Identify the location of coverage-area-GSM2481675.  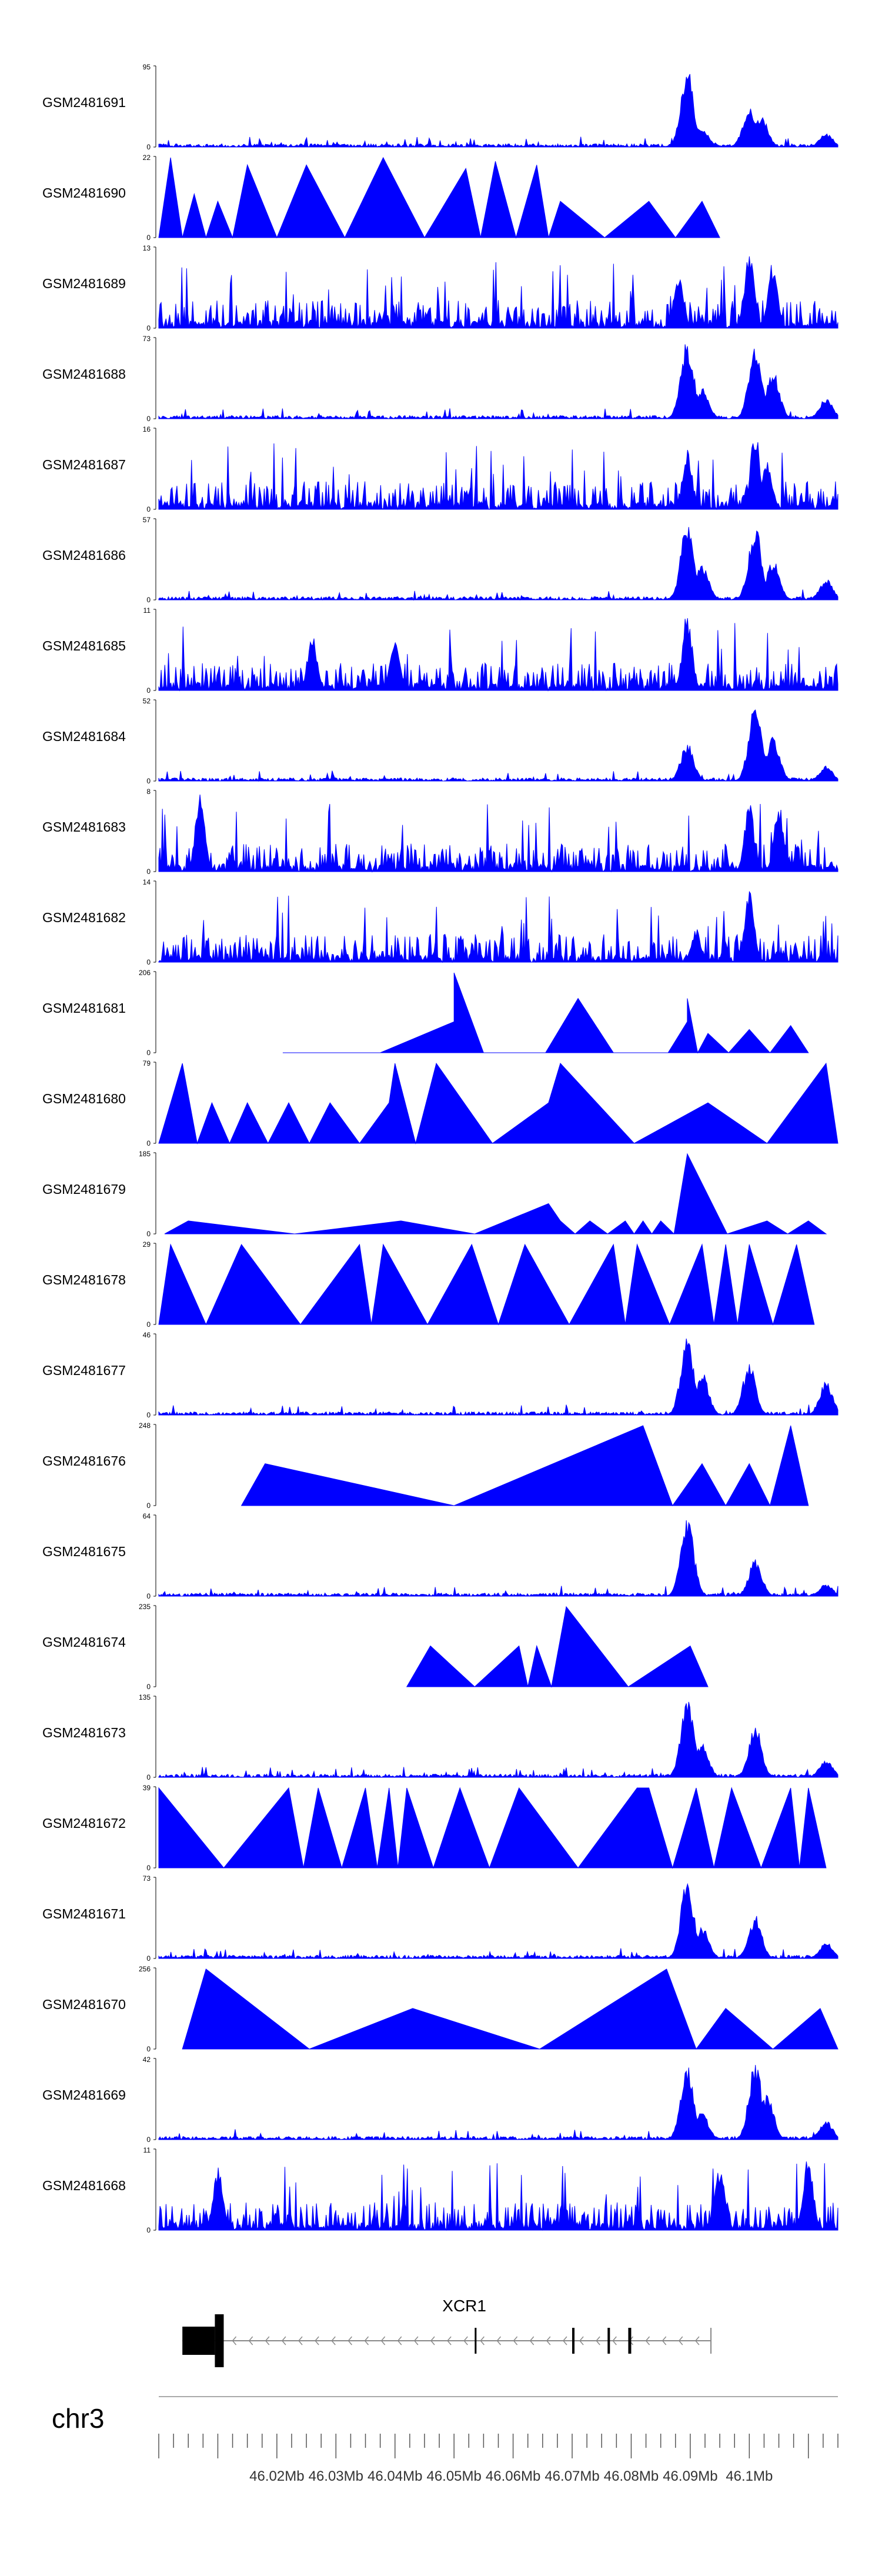
(498, 1558).